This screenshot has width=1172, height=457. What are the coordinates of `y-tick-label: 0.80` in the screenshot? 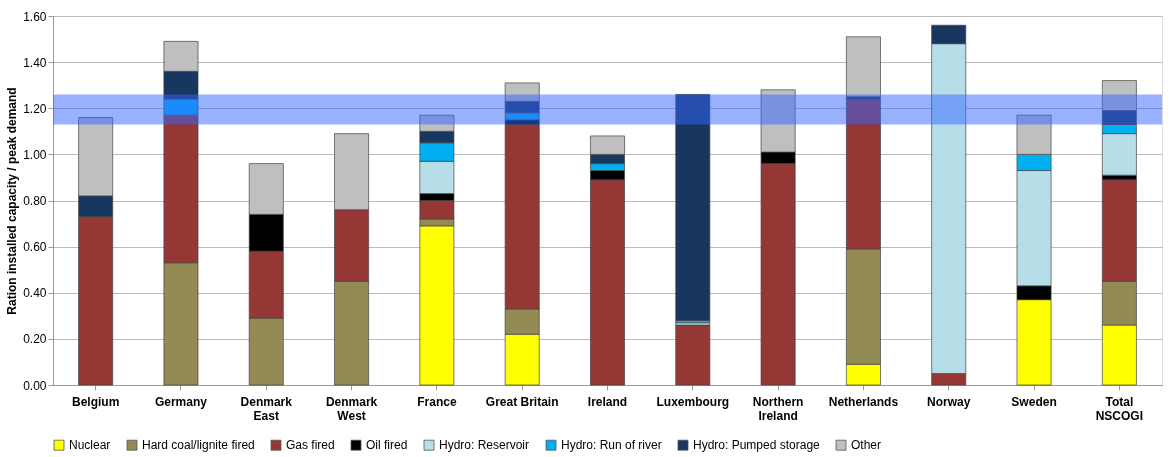 It's located at (35, 201).